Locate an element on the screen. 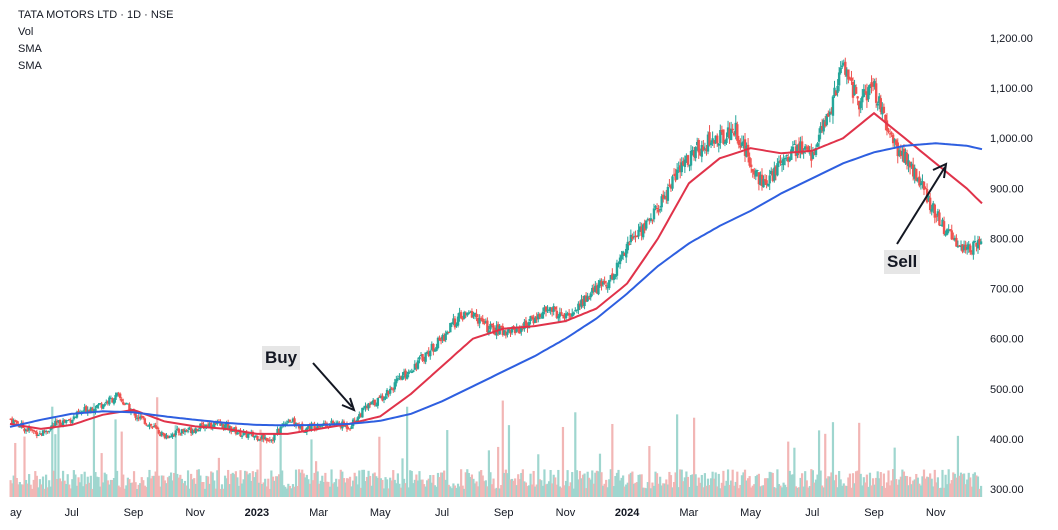 The image size is (1058, 530). x-tick-label: ay is located at coordinates (16, 513).